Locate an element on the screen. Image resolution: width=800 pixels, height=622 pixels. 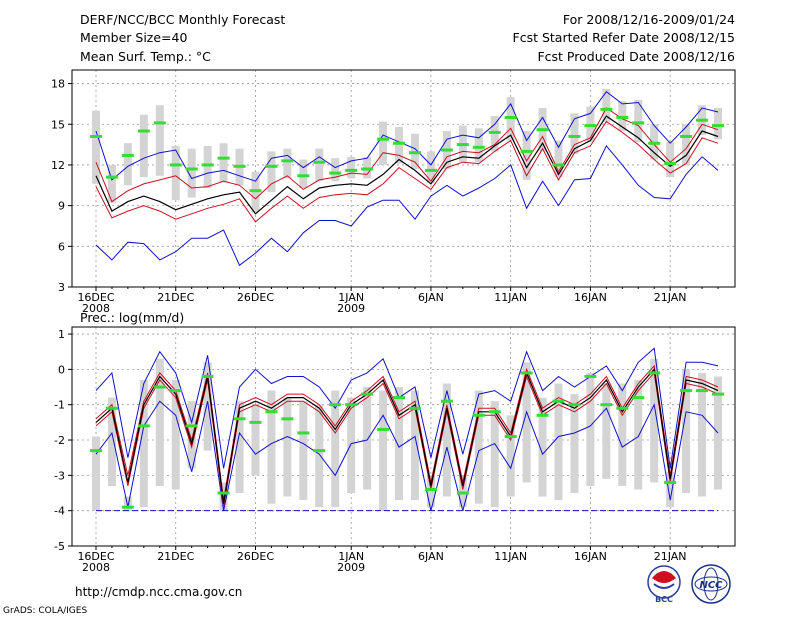
bcc-logo-text: BCC is located at coordinates (664, 599).